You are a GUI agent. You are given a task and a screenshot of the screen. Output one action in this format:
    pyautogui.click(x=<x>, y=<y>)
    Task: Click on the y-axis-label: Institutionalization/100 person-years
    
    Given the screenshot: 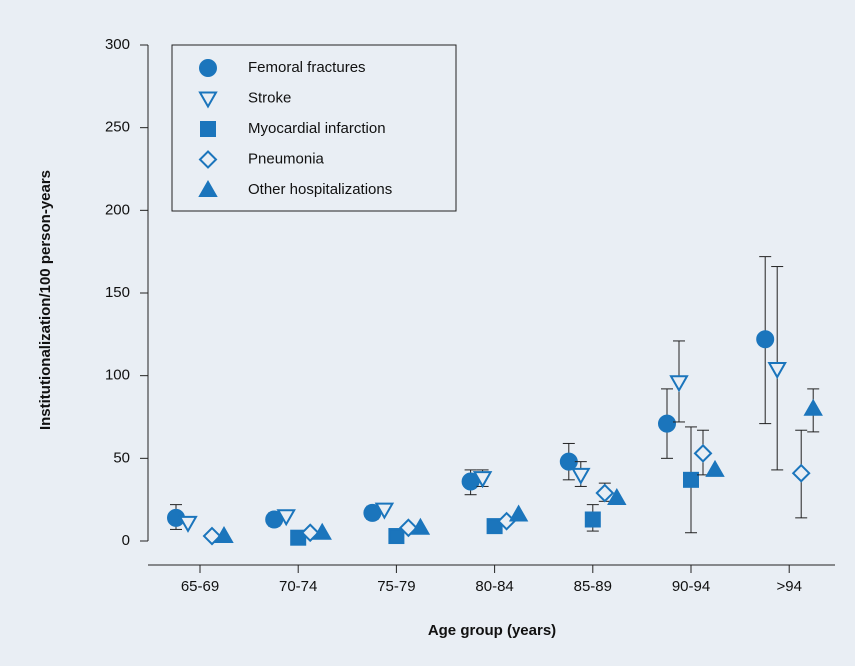 What is the action you would take?
    pyautogui.click(x=45, y=300)
    